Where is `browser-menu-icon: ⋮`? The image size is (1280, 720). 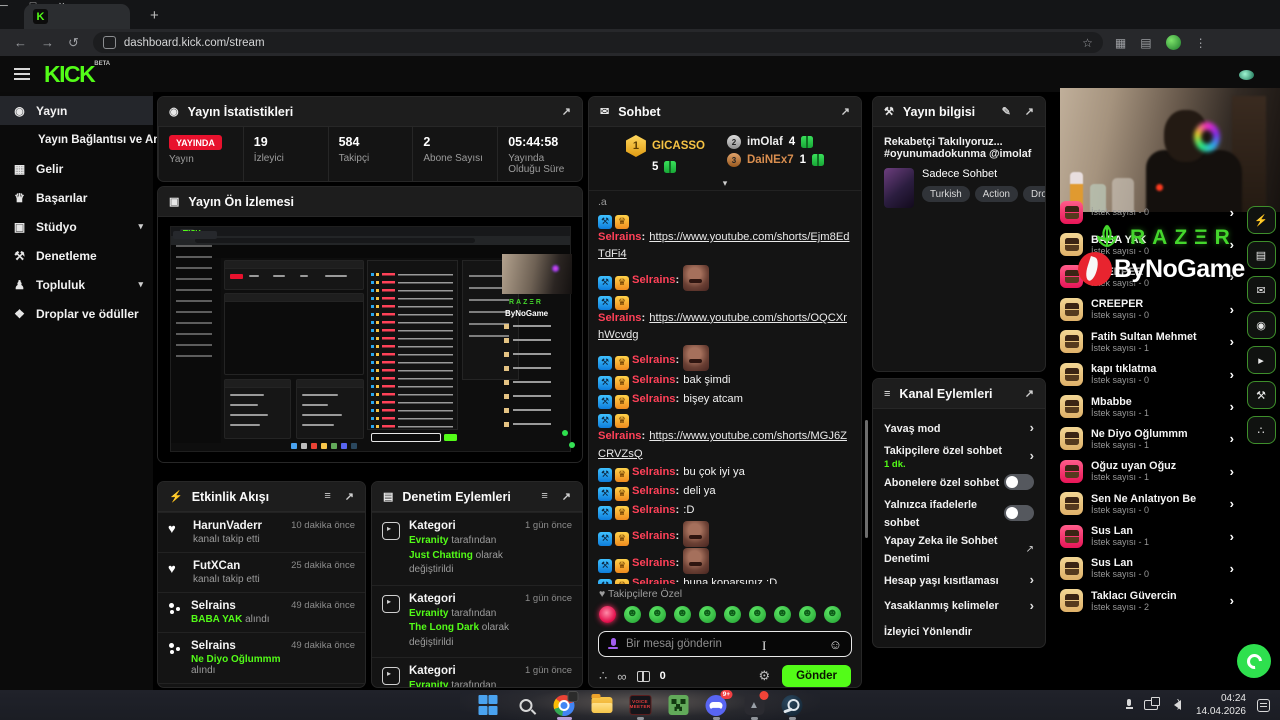
browser-menu-icon: ⋮ is located at coordinates (1200, 42).